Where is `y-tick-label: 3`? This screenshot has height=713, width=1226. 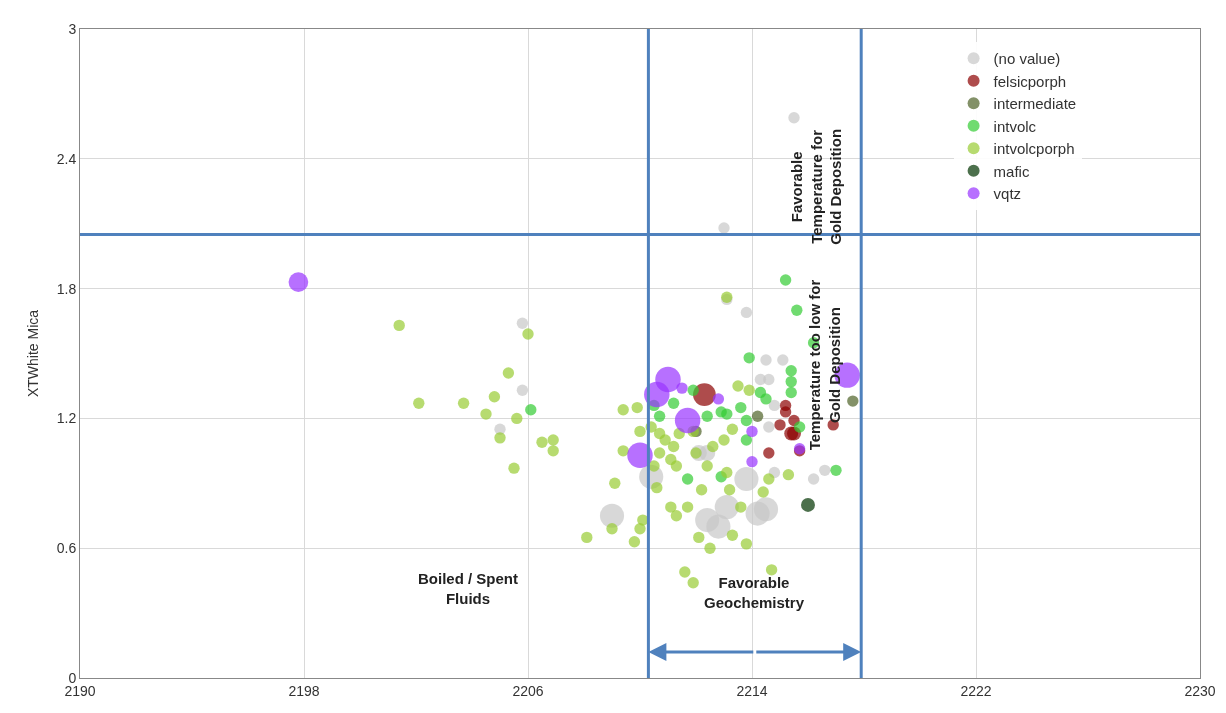 y-tick-label: 3 is located at coordinates (72, 28).